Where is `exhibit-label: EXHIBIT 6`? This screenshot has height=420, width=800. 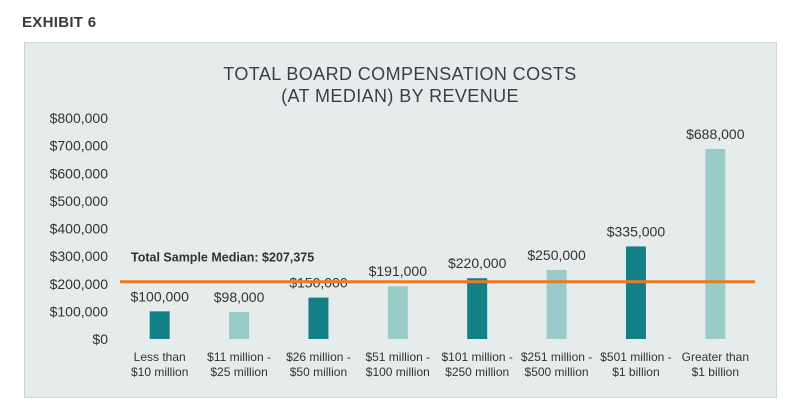 exhibit-label: EXHIBIT 6 is located at coordinates (59, 22).